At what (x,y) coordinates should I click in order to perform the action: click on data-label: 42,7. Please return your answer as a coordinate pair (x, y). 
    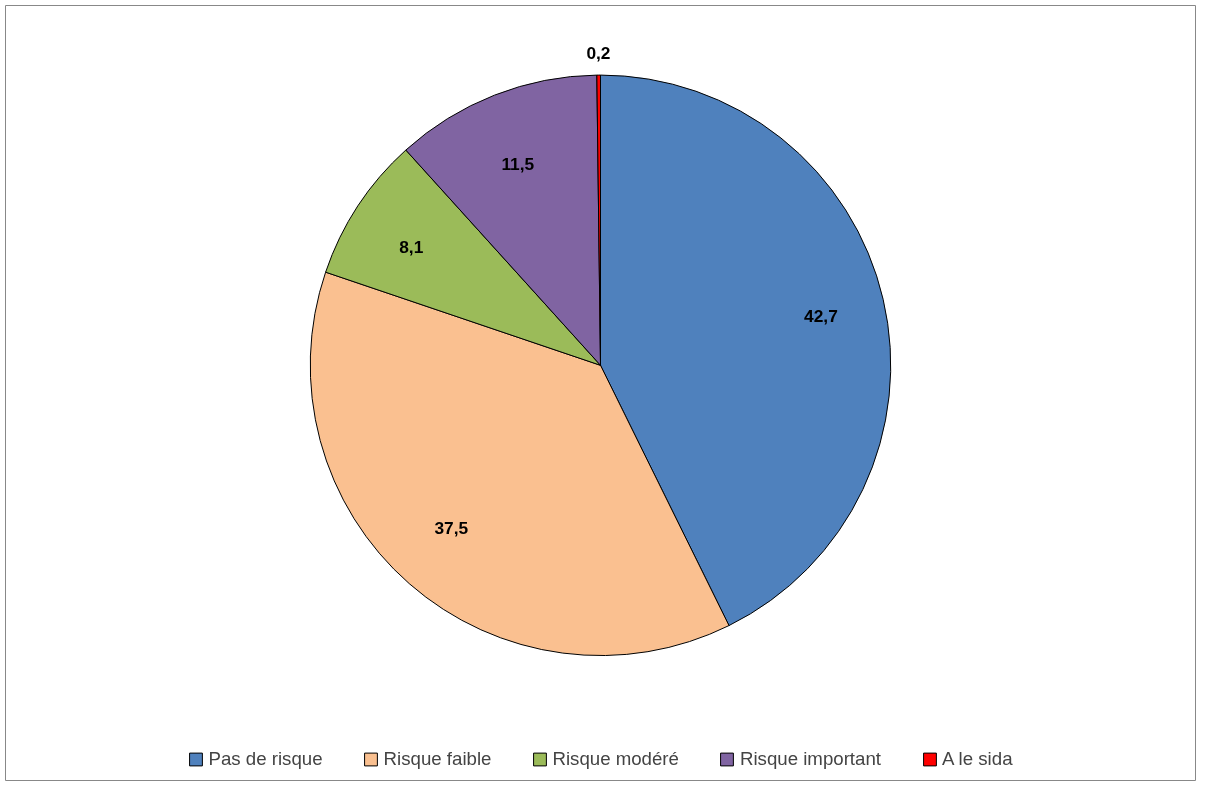
    Looking at the image, I should click on (821, 316).